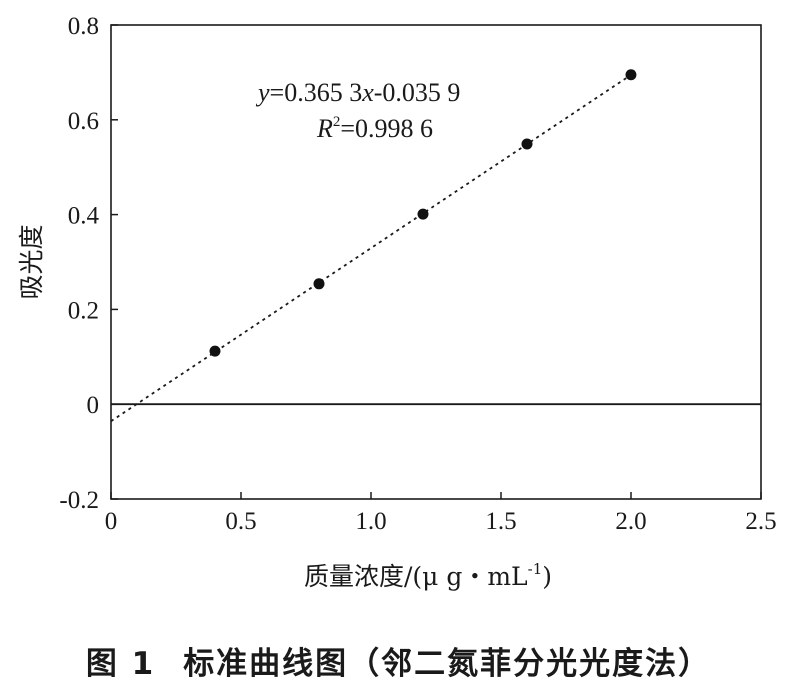  I want to click on figure-caption: 图 1 标准曲线图（邻二氮菲分光光度法）, so click(398, 660).